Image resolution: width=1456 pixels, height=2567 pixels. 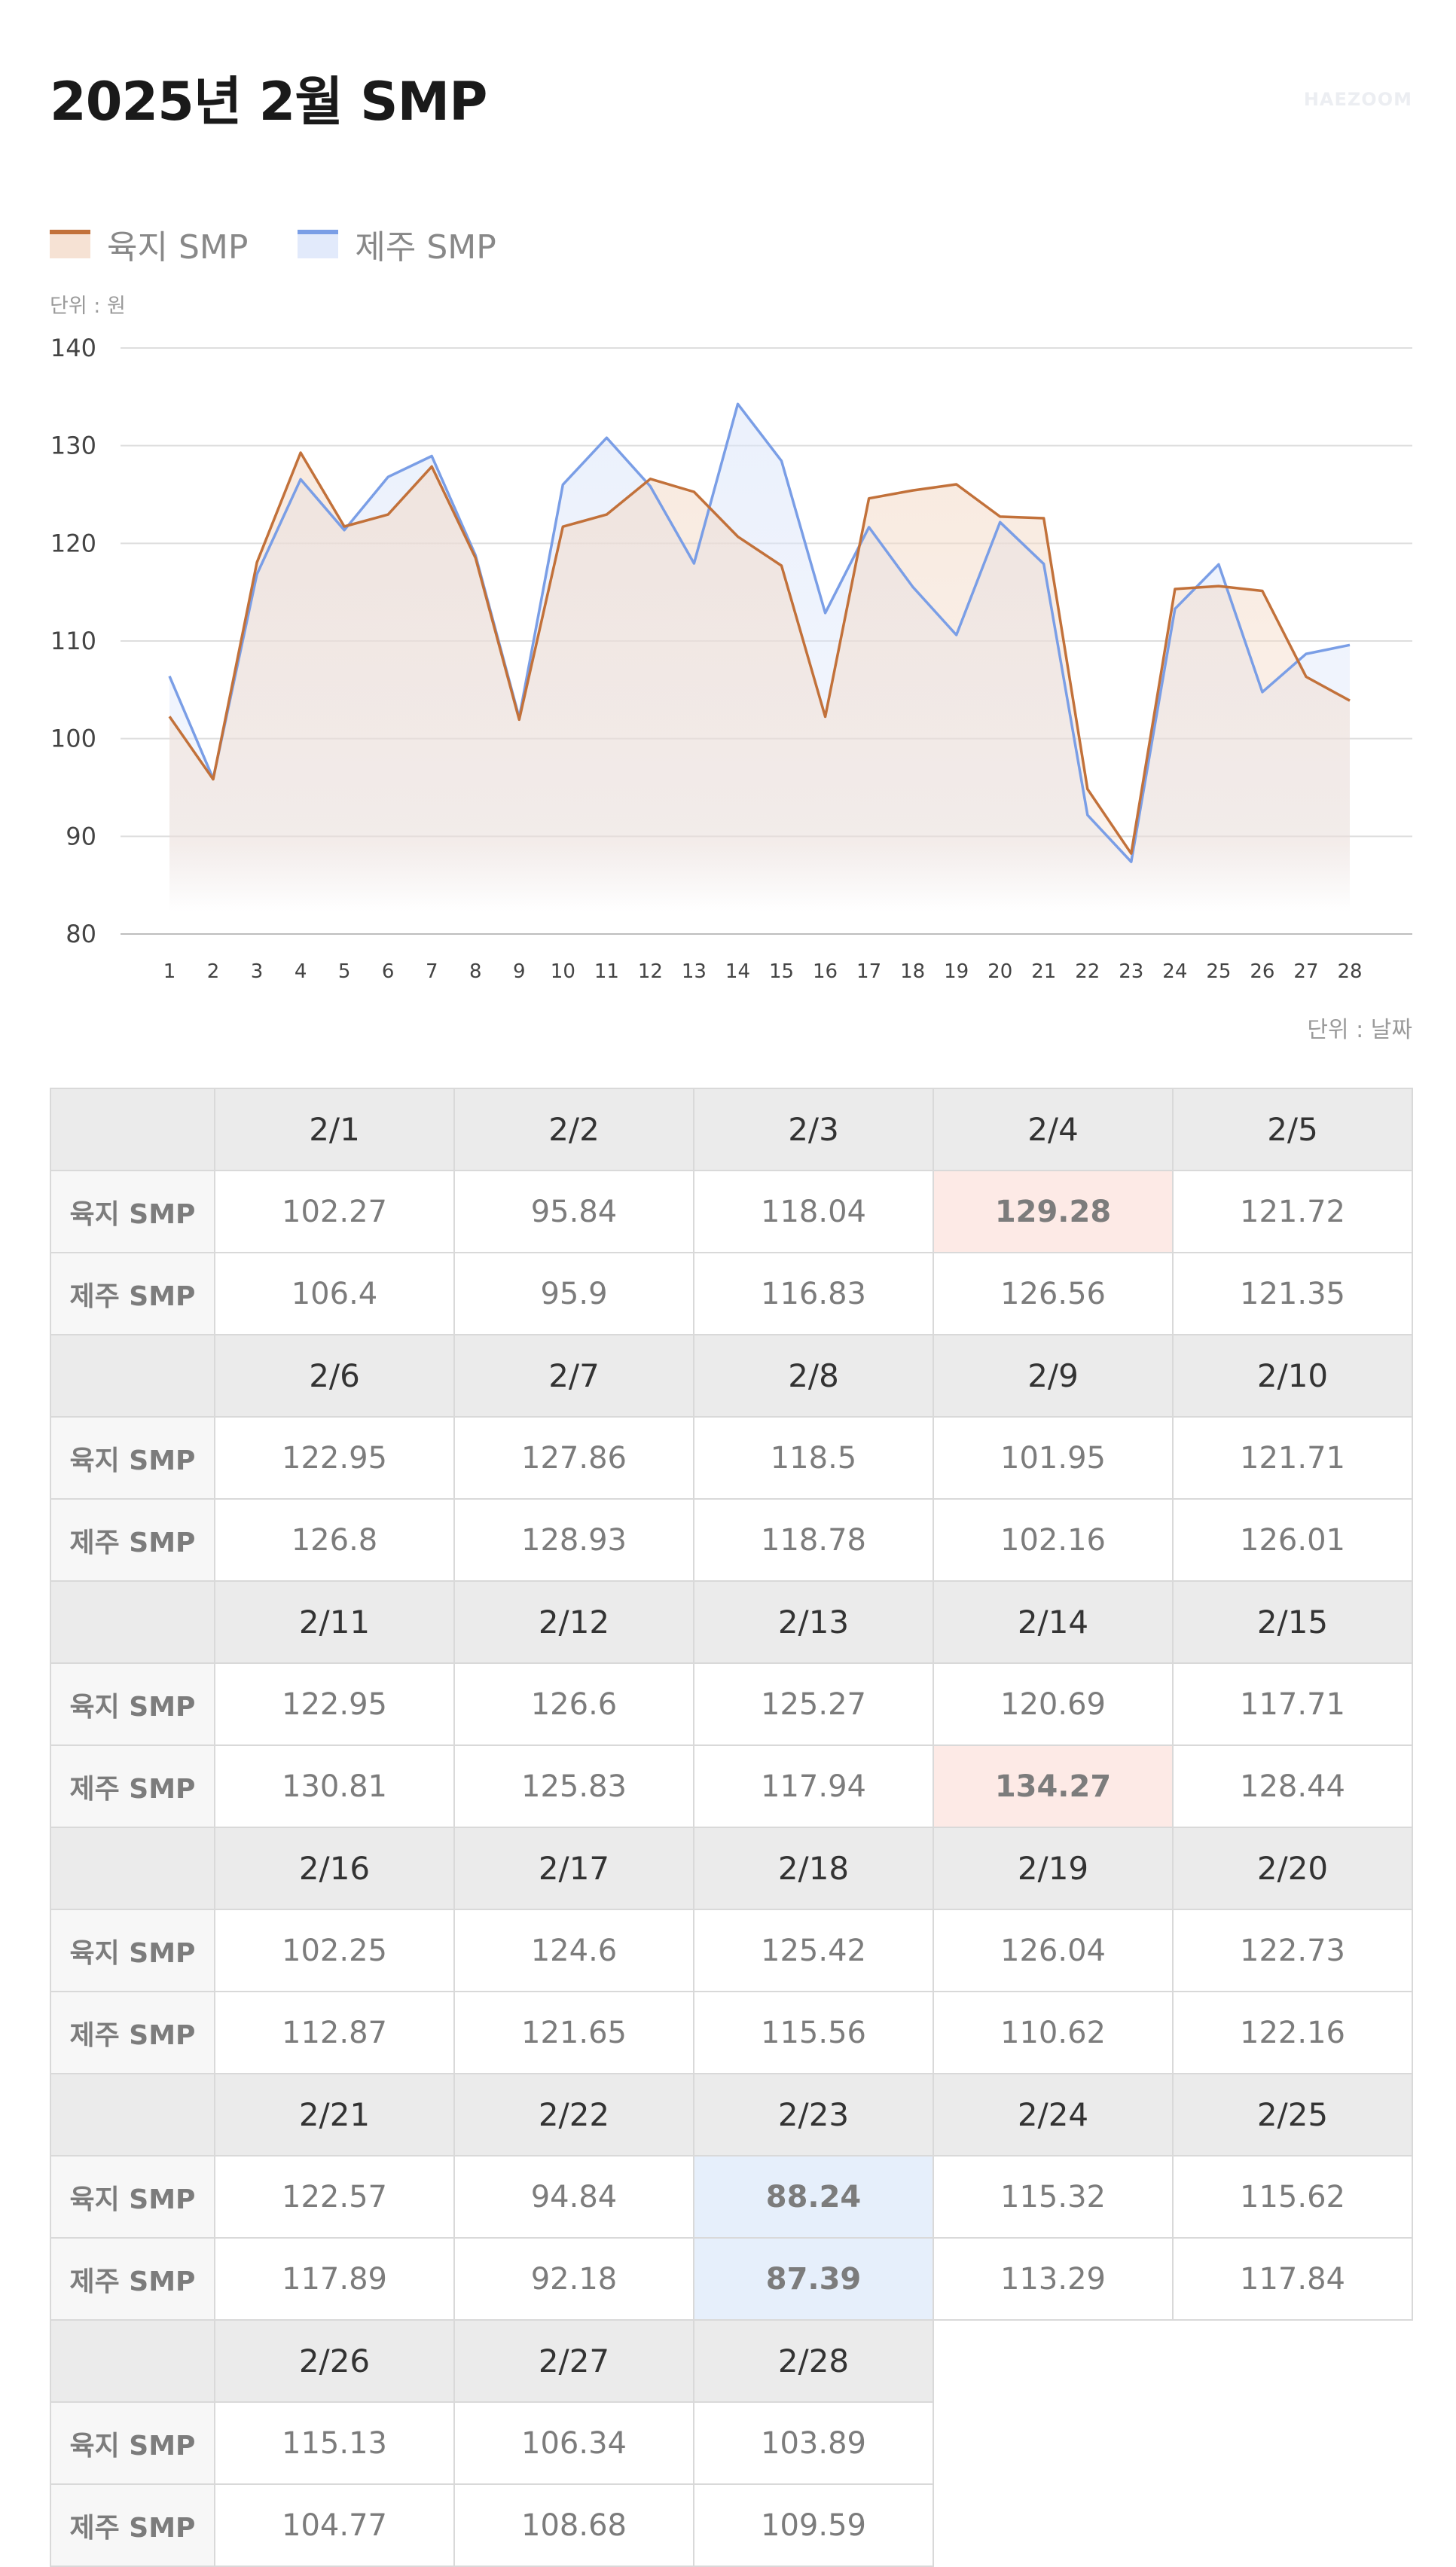 I want to click on date-header-cell: 2/4, so click(x=1053, y=1129).